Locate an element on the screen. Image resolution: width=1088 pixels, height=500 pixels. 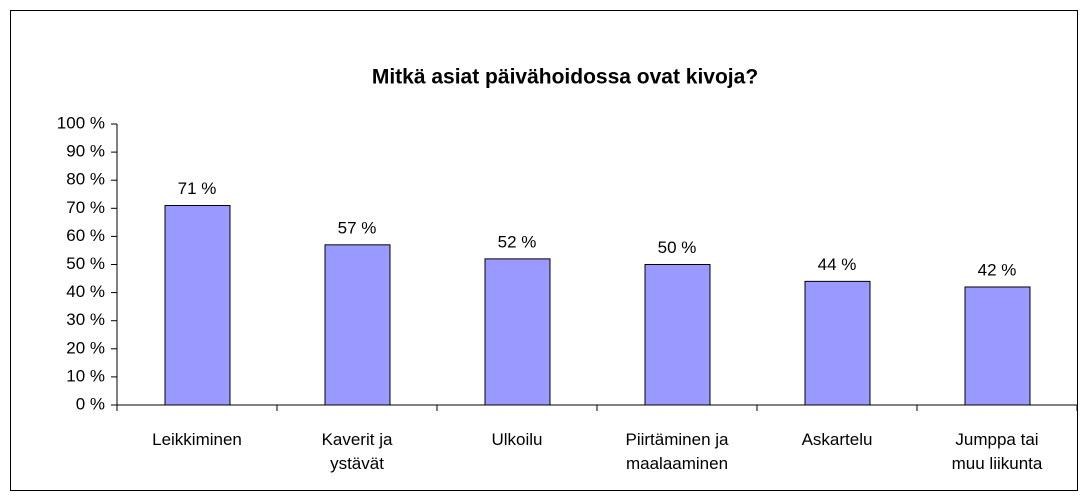
data-label: 52 % is located at coordinates (517, 241).